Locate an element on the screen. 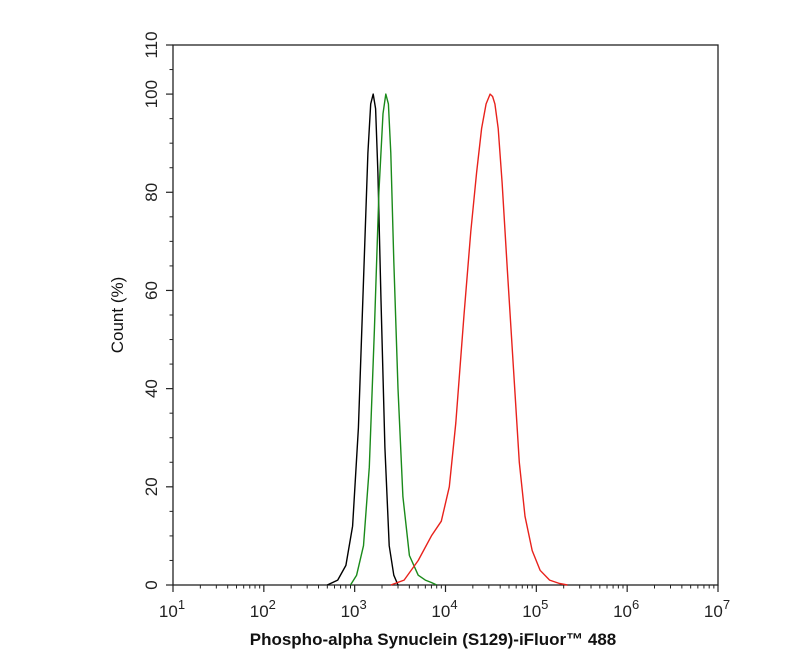  y-axis: 0 20 40 60 80 100 110 is located at coordinates (157, 310).